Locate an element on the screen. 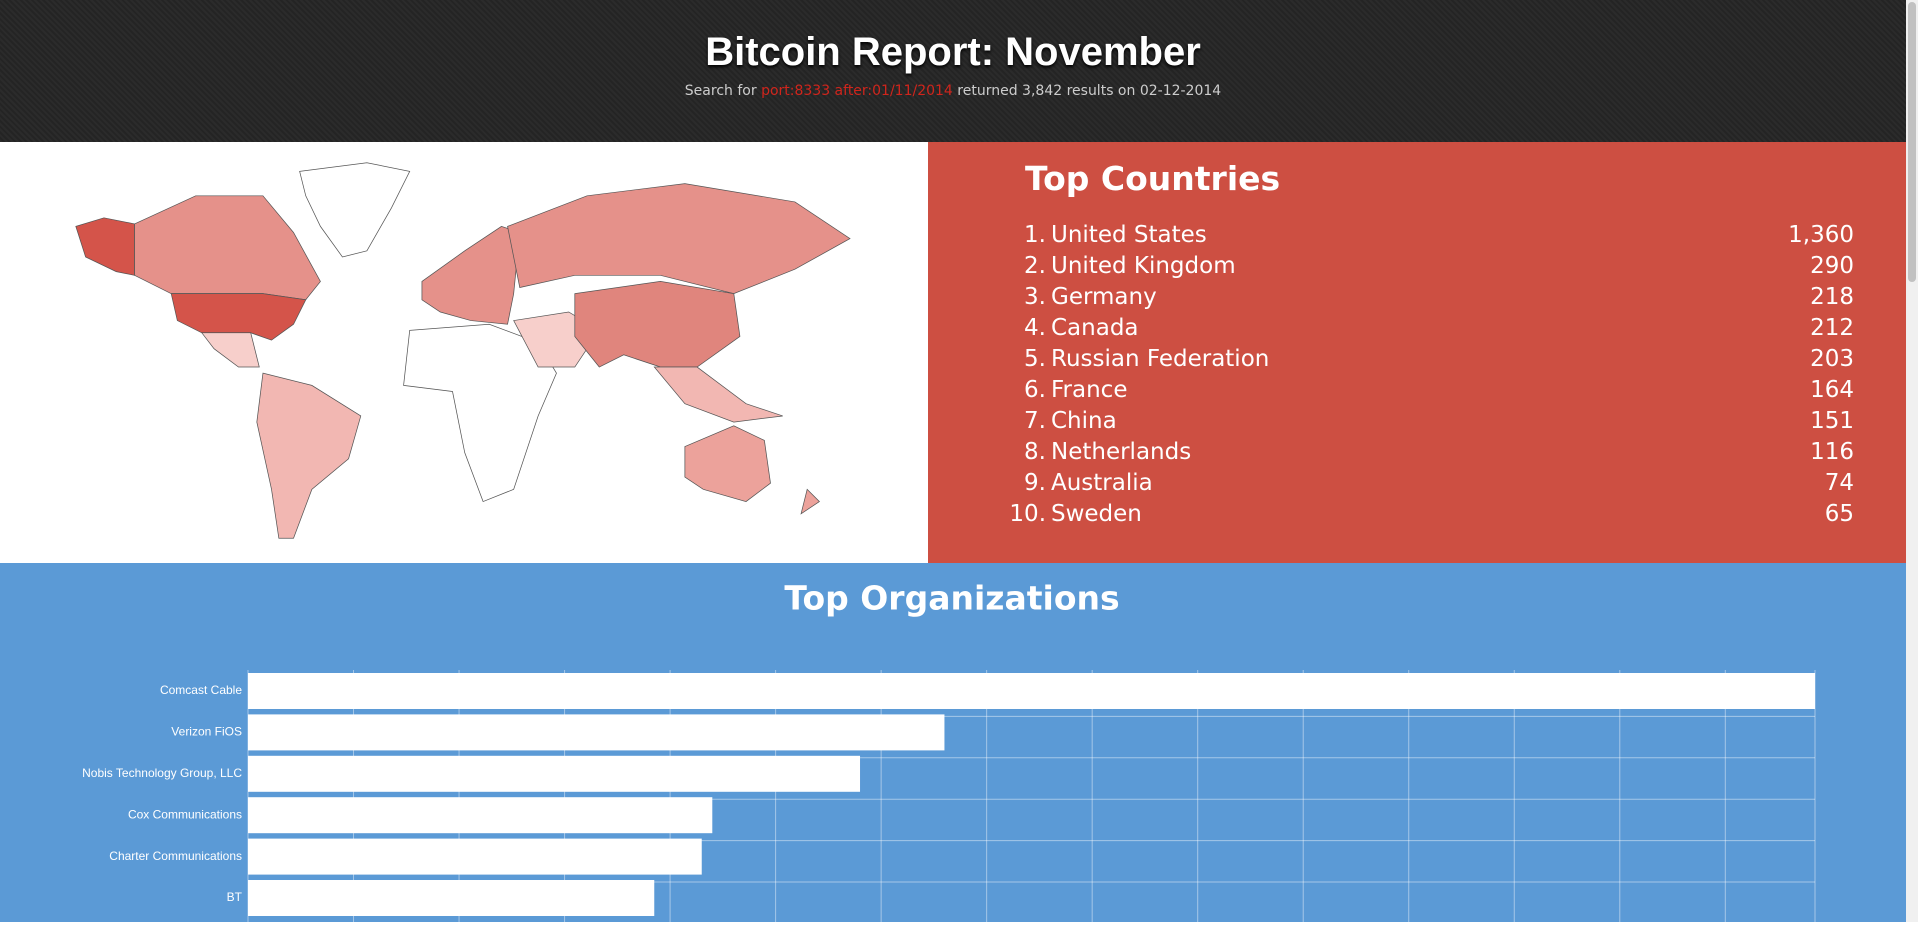 The image size is (1918, 926). country-row: 7. China 151 is located at coordinates (1391, 423).